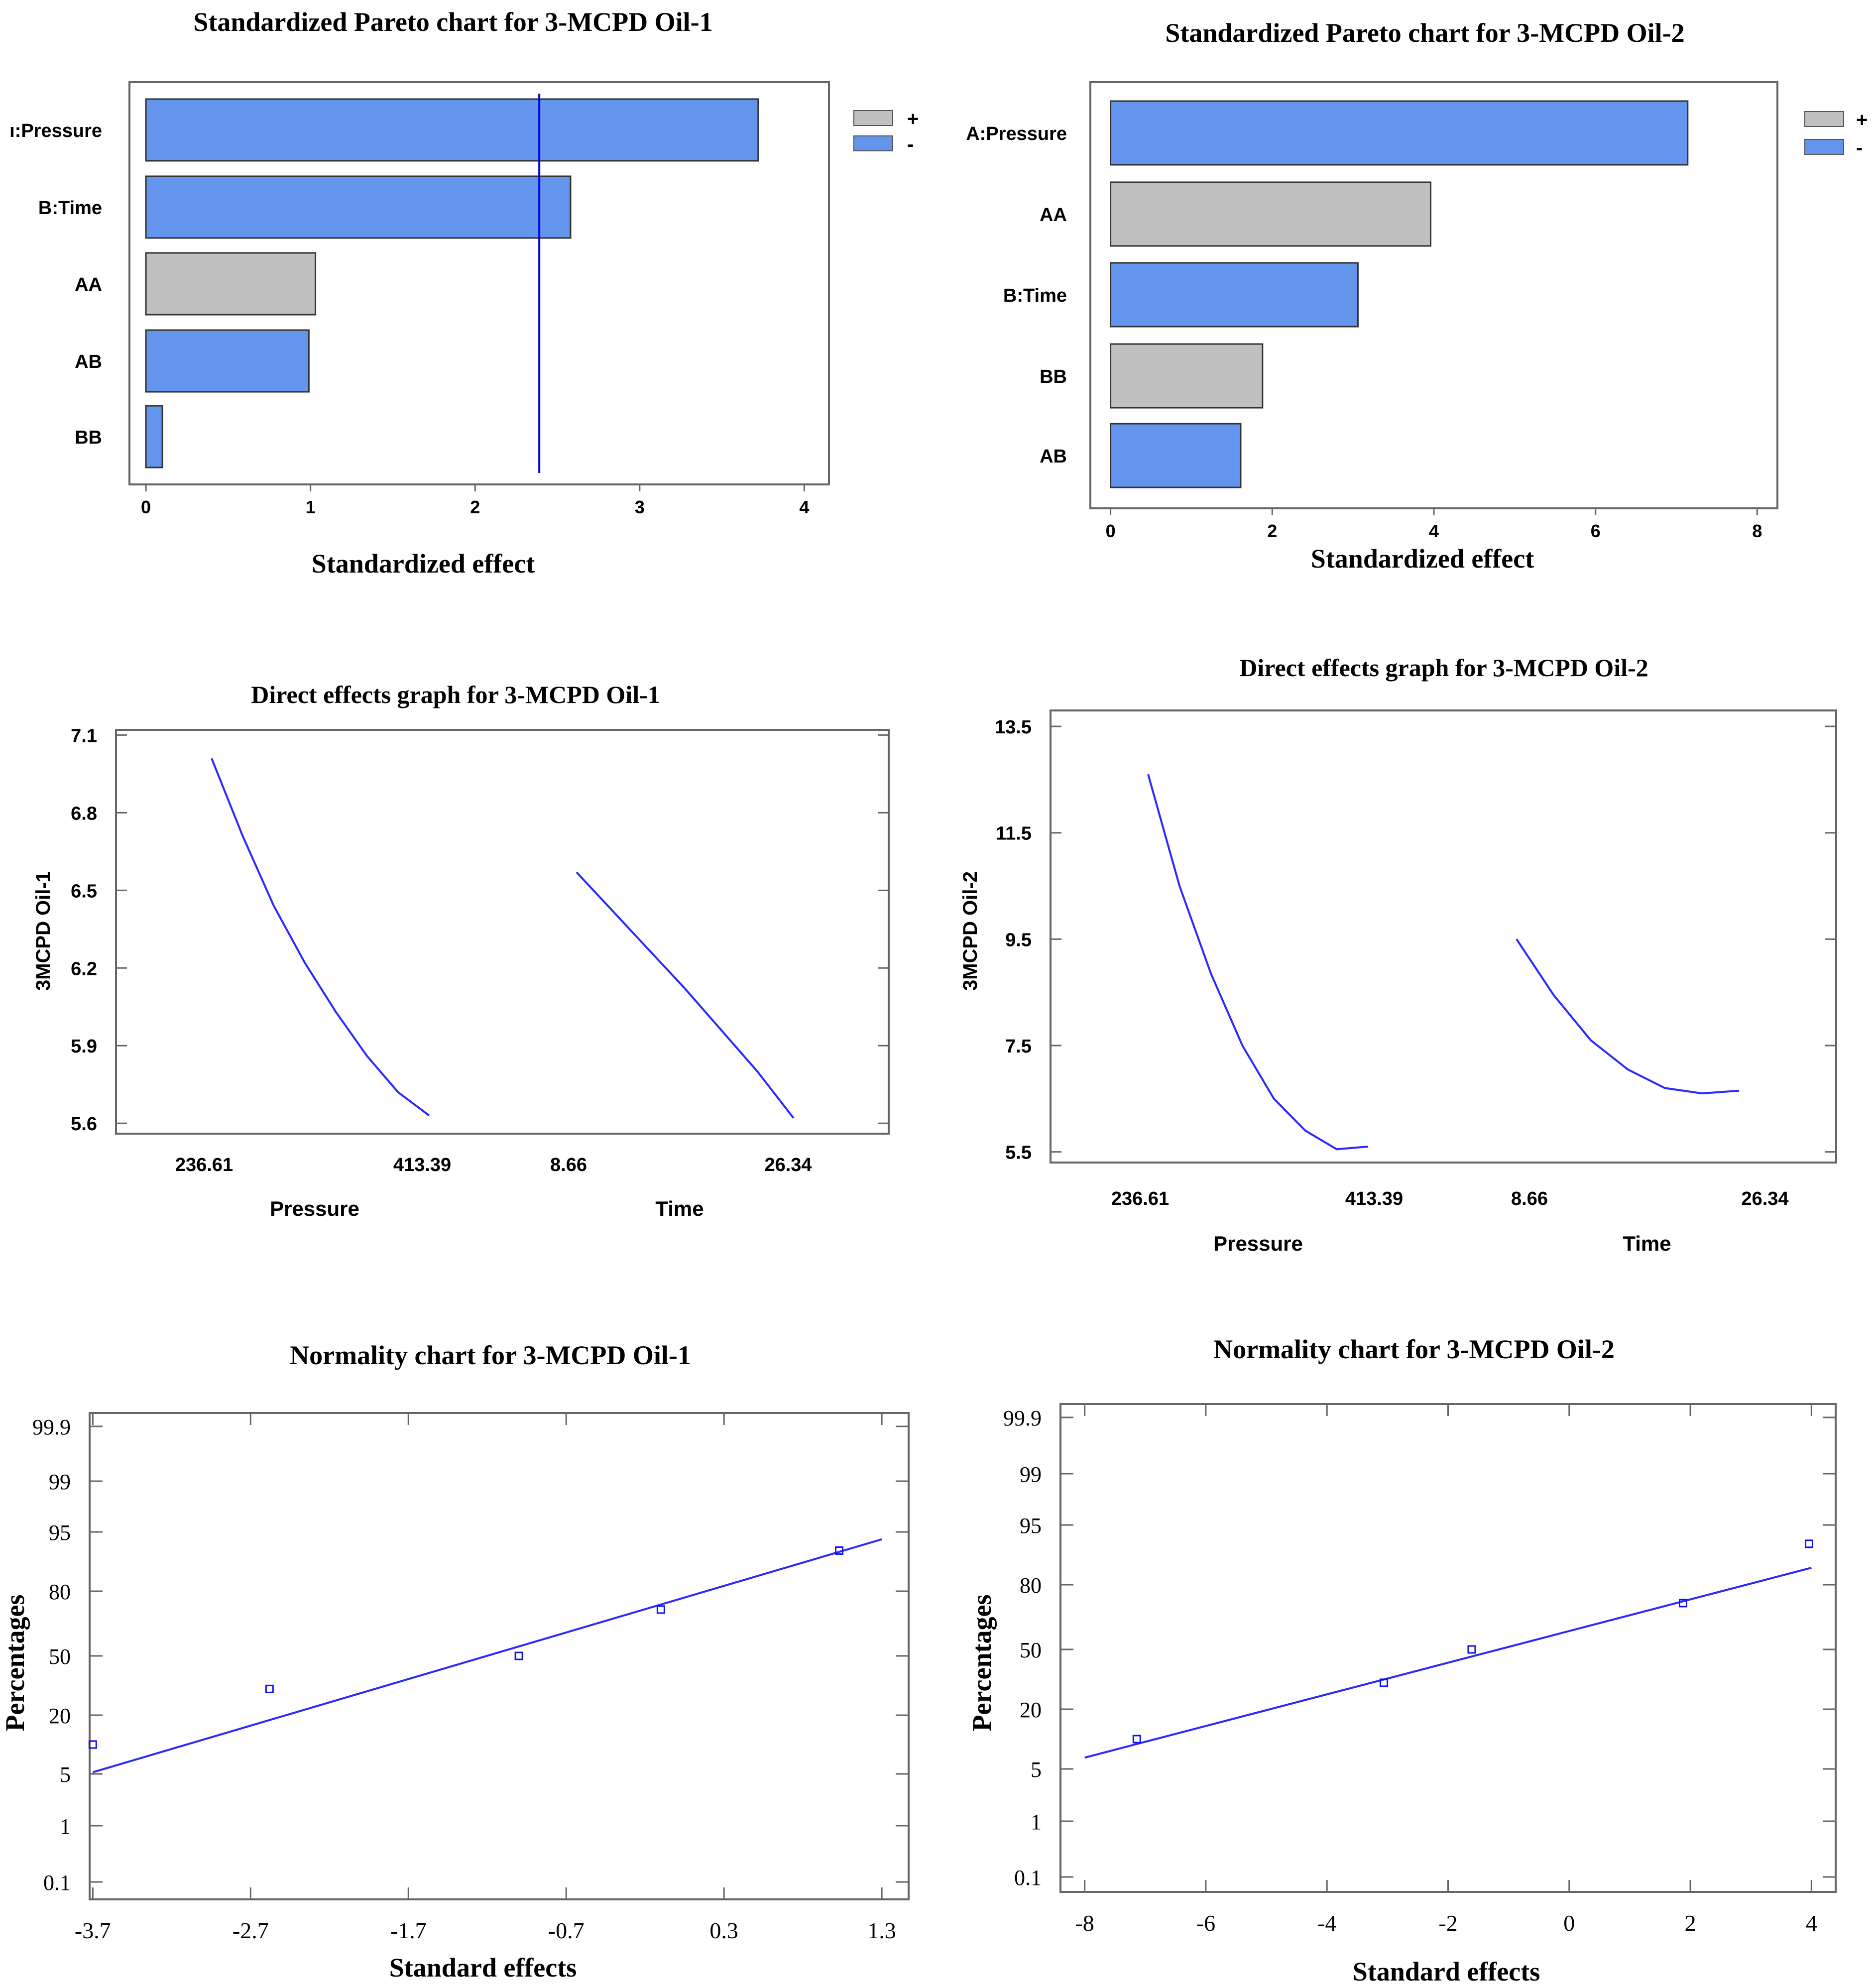  Describe the element at coordinates (503, 939) in the screenshot. I see `direct1-lines` at that location.